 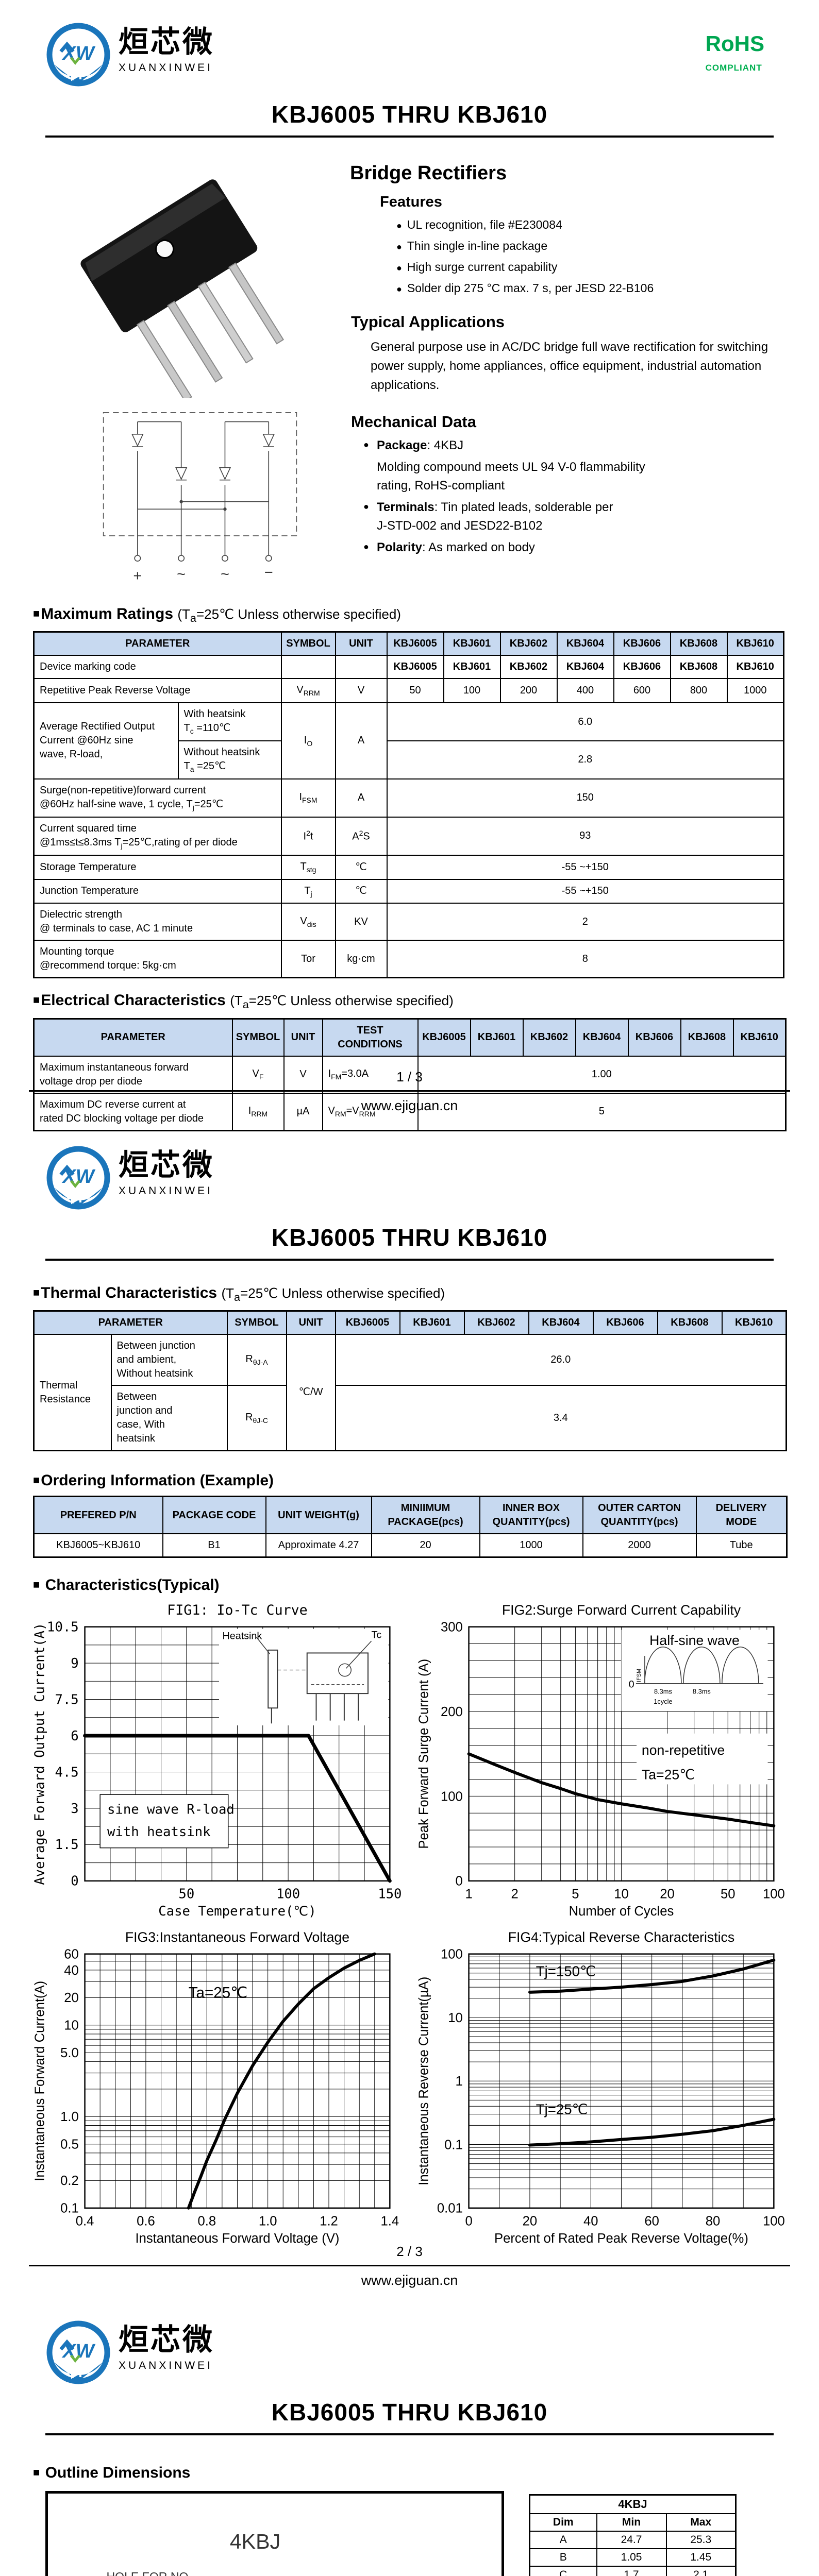 What do you see at coordinates (413, 421) in the screenshot?
I see `mechanical-heading: Mechanical Data` at bounding box center [413, 421].